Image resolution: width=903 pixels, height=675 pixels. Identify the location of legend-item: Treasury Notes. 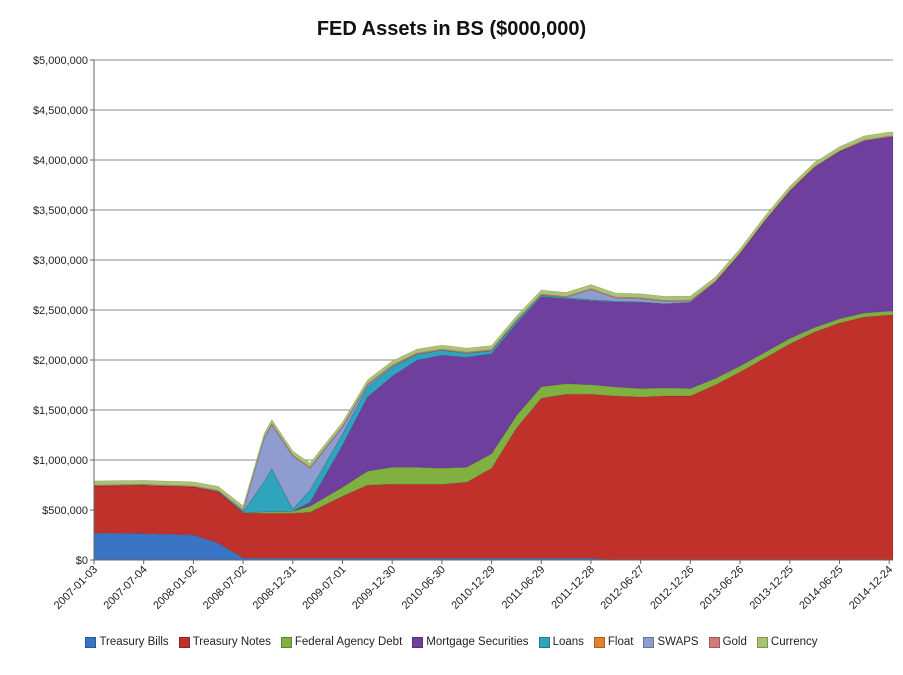
(224, 642).